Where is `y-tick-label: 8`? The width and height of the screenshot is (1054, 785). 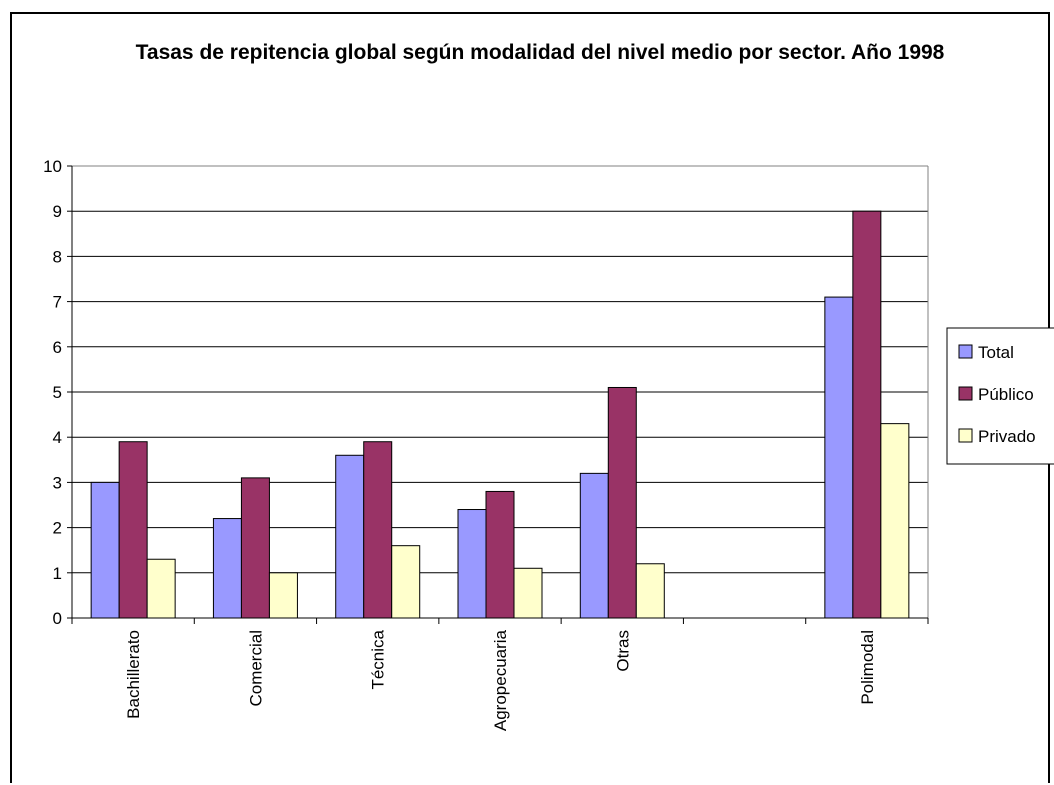 y-tick-label: 8 is located at coordinates (57, 256).